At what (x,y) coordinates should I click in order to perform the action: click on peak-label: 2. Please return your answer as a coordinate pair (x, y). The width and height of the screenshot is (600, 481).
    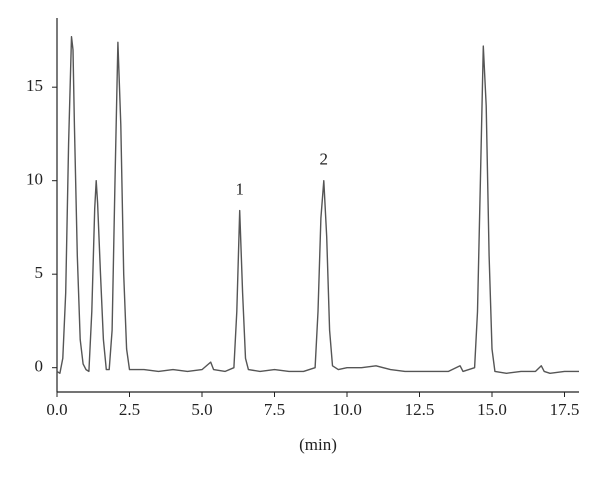
    Looking at the image, I should click on (324, 159).